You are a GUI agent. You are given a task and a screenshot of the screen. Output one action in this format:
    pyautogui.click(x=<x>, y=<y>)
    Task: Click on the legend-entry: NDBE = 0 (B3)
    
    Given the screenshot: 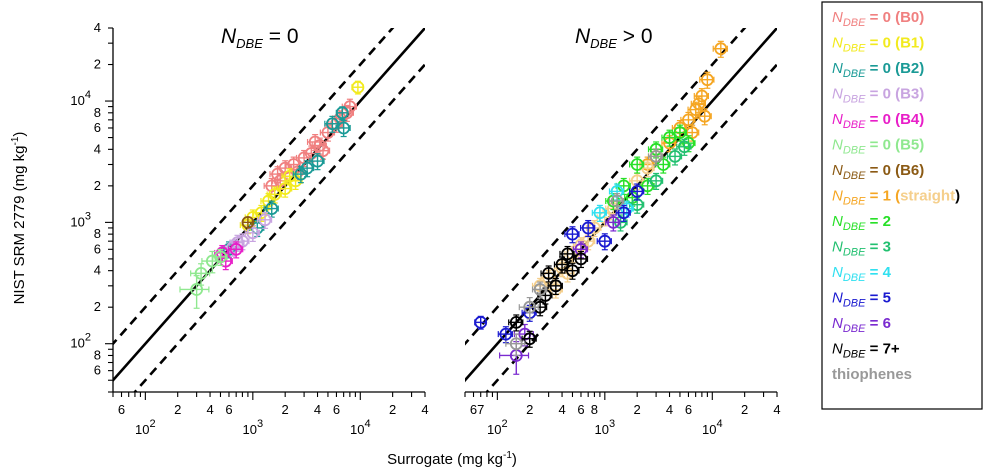 What is the action you would take?
    pyautogui.click(x=878, y=96)
    